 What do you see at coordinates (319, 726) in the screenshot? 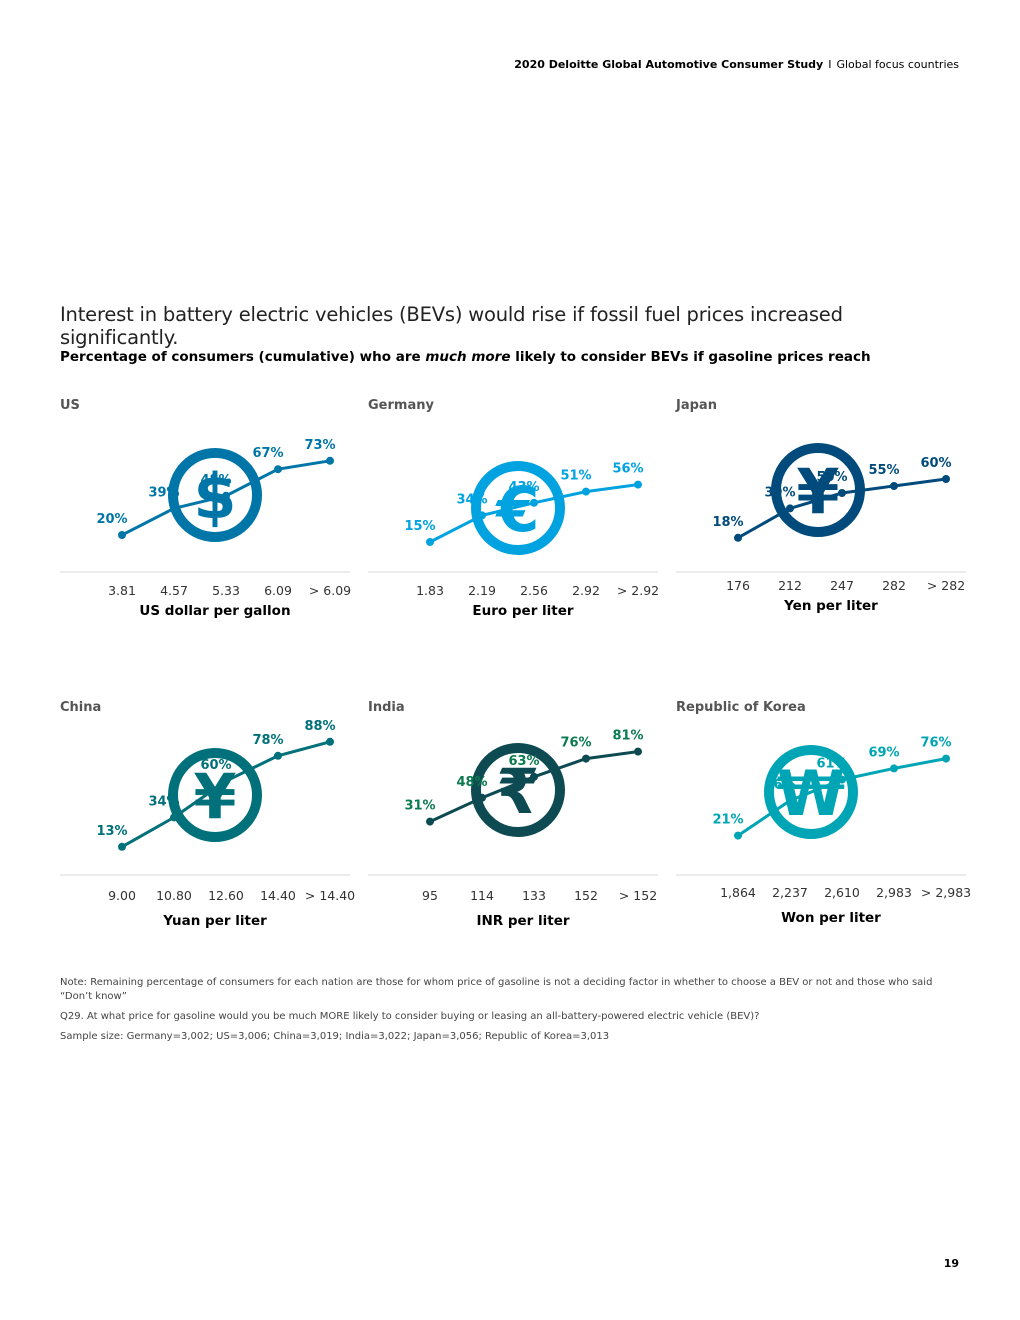
I see `data-label: 88%` at bounding box center [319, 726].